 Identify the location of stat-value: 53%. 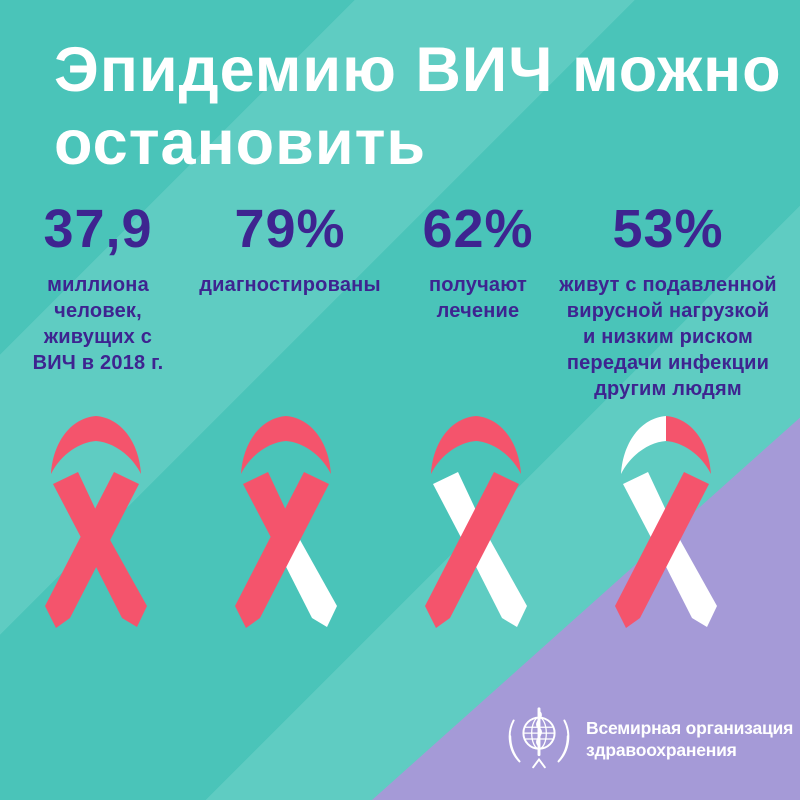
(668, 229).